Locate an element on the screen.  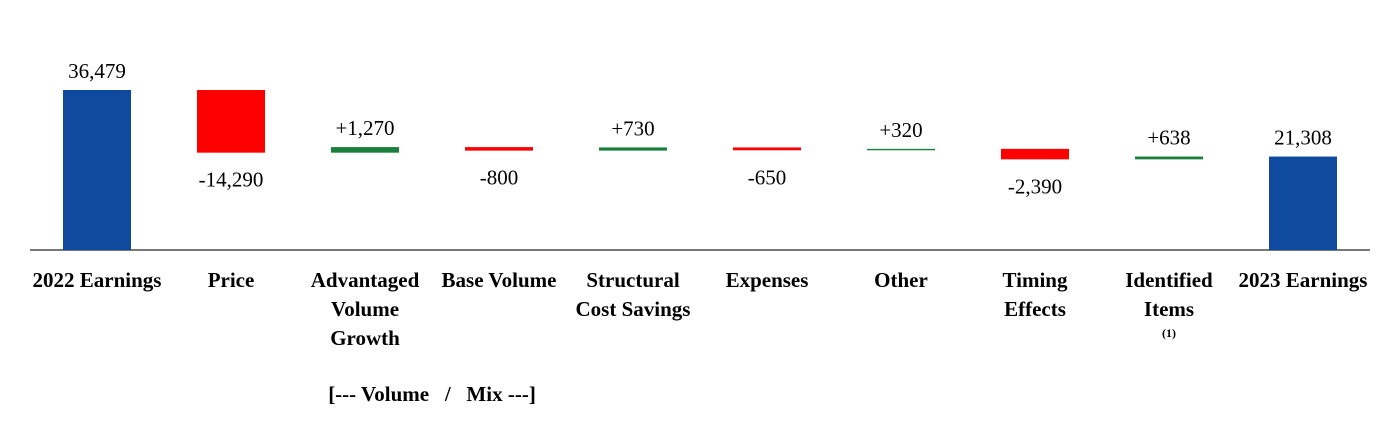
category-label: Base Volume is located at coordinates (499, 280).